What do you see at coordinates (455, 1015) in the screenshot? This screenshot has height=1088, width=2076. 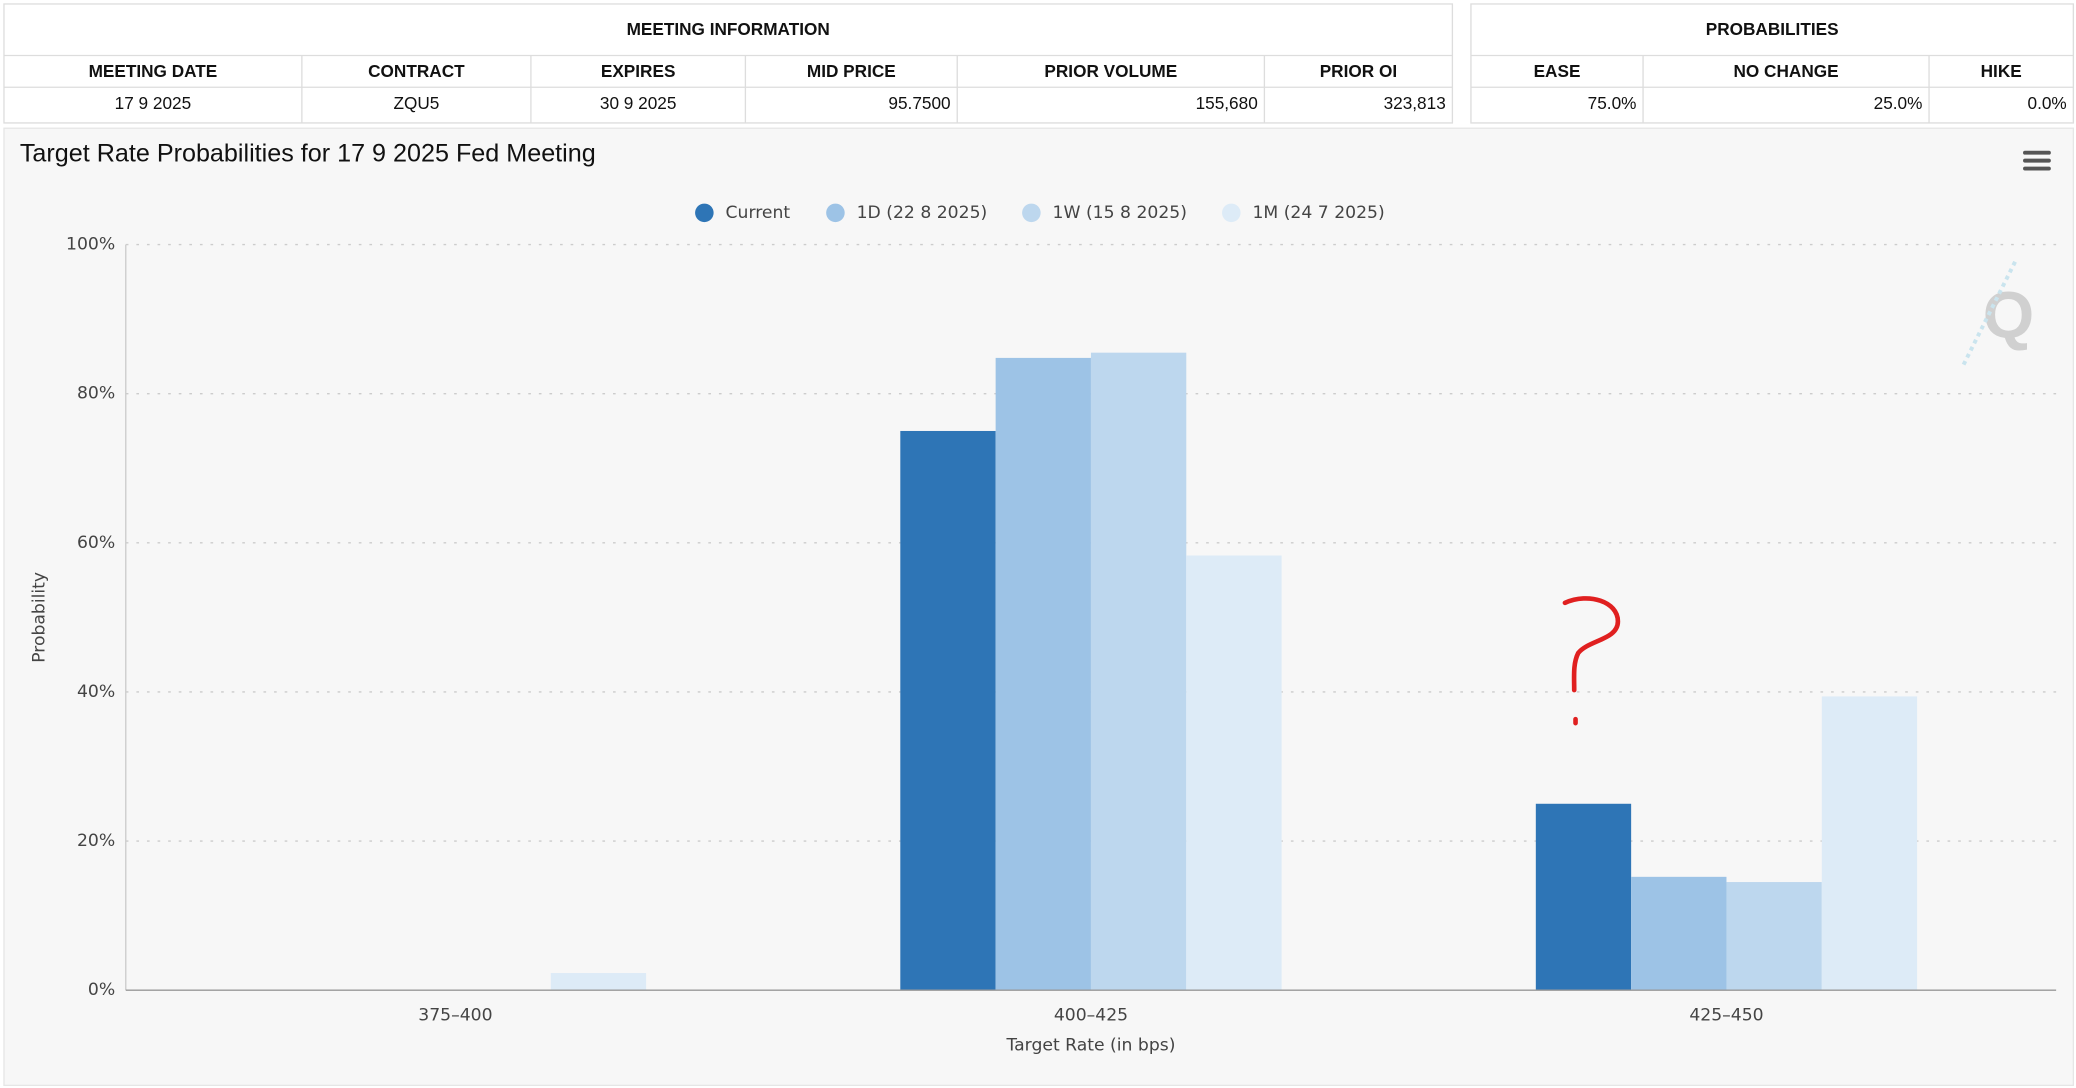 I see `x-tick-label: 375–400` at bounding box center [455, 1015].